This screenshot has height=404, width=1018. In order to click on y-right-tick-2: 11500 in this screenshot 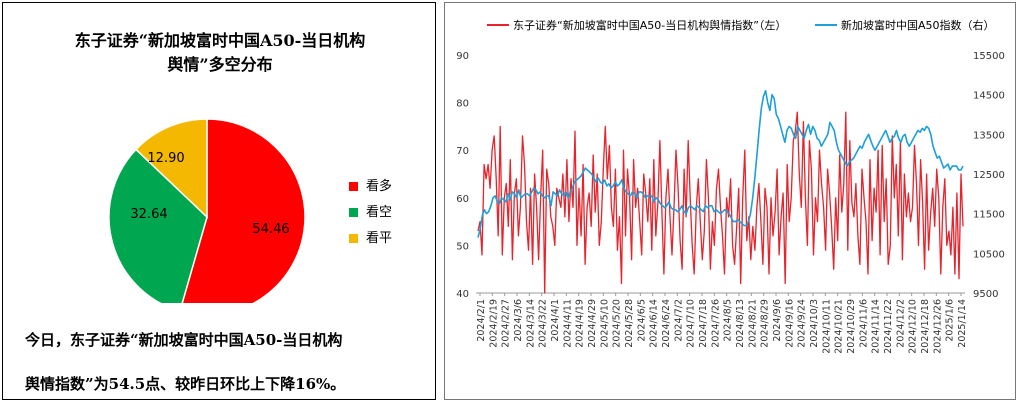, I will do `click(989, 215)`.